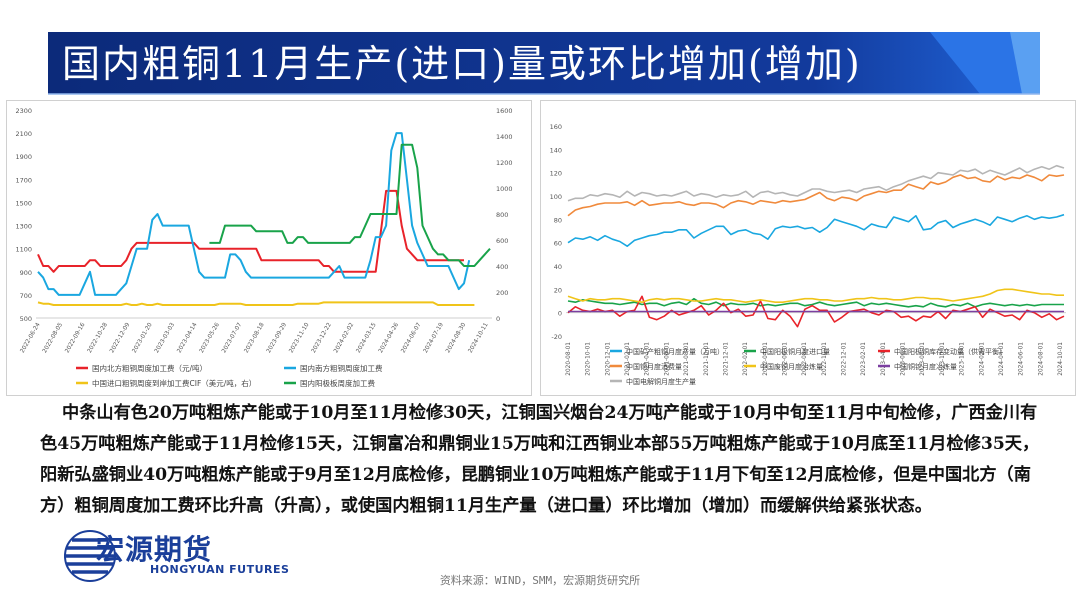 This screenshot has height=608, width=1080. Describe the element at coordinates (26, 319) in the screenshot. I see `y-left-tick-label: 500` at that location.